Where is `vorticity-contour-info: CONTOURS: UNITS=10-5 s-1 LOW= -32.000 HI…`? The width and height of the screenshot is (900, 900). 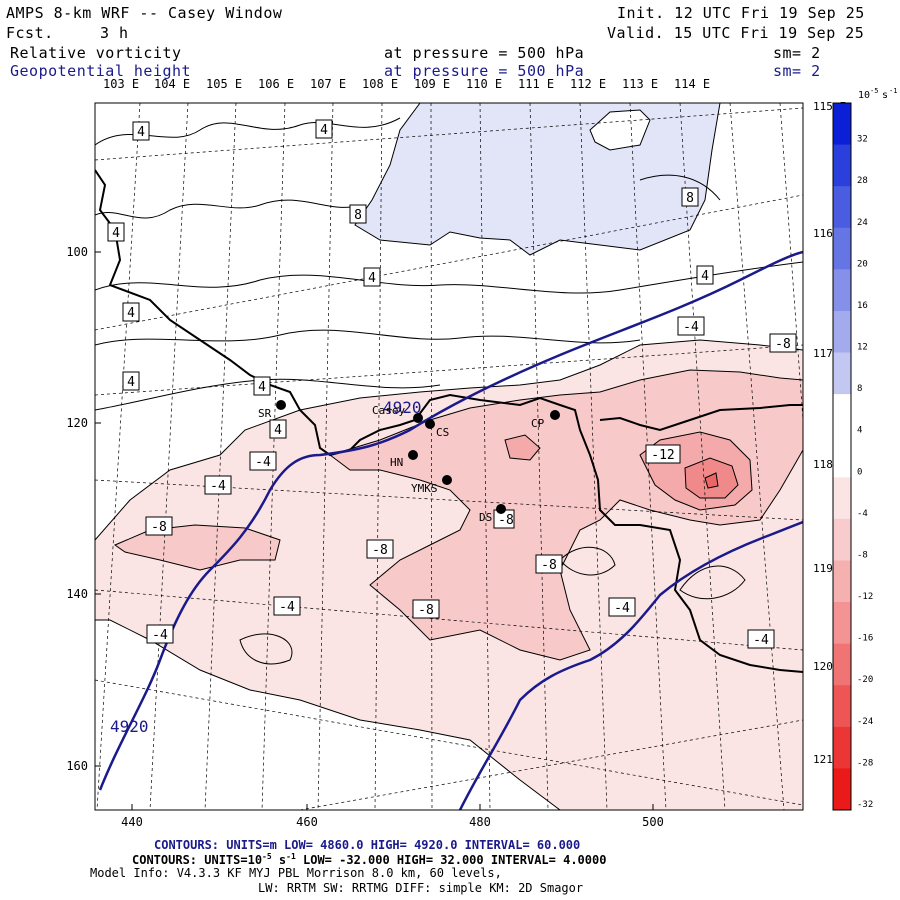
vorticity-contour-info: CONTOURS: UNITS=10-5 s-1 LOW= -32.000 HI… is located at coordinates (369, 859).